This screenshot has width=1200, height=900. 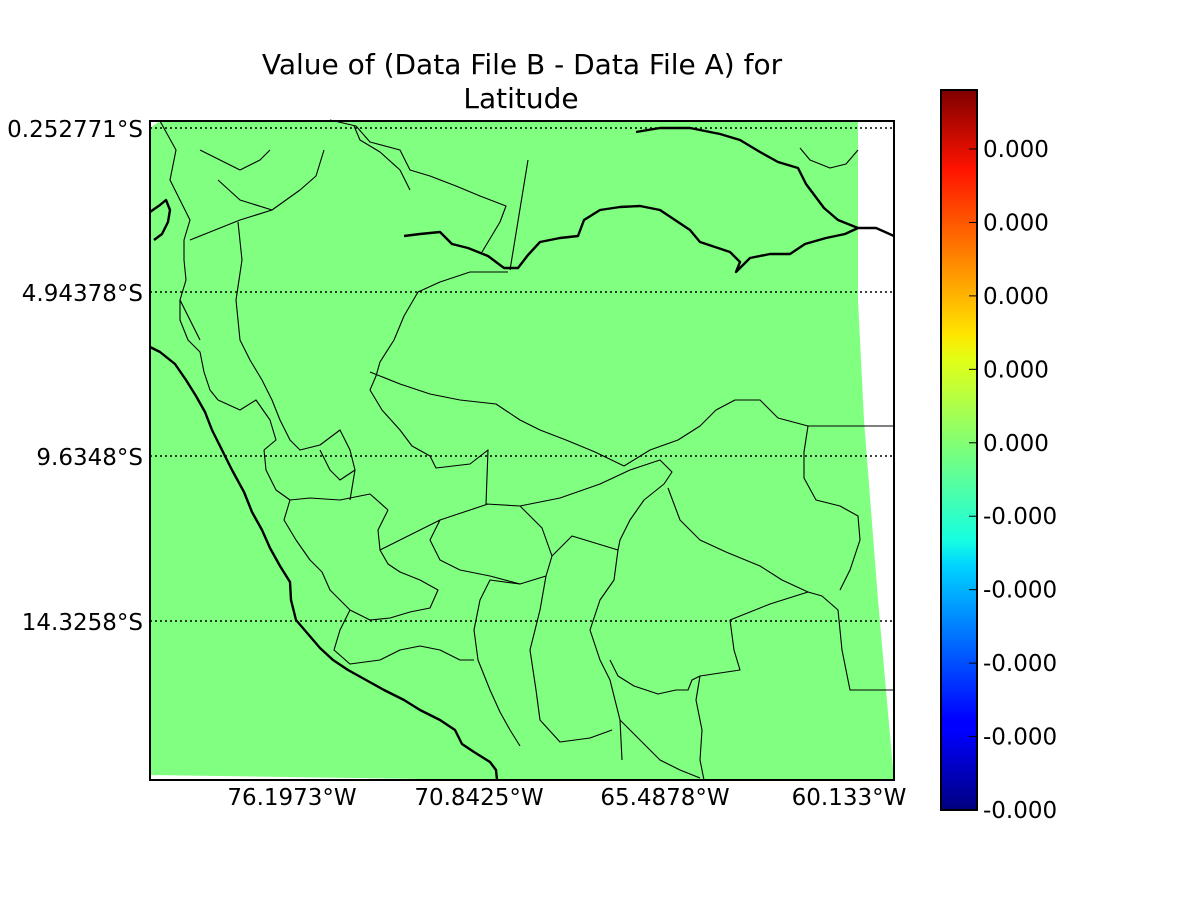 What do you see at coordinates (522, 64) in the screenshot?
I see `title-line-1: Value of (Data File B - Data File A) for` at bounding box center [522, 64].